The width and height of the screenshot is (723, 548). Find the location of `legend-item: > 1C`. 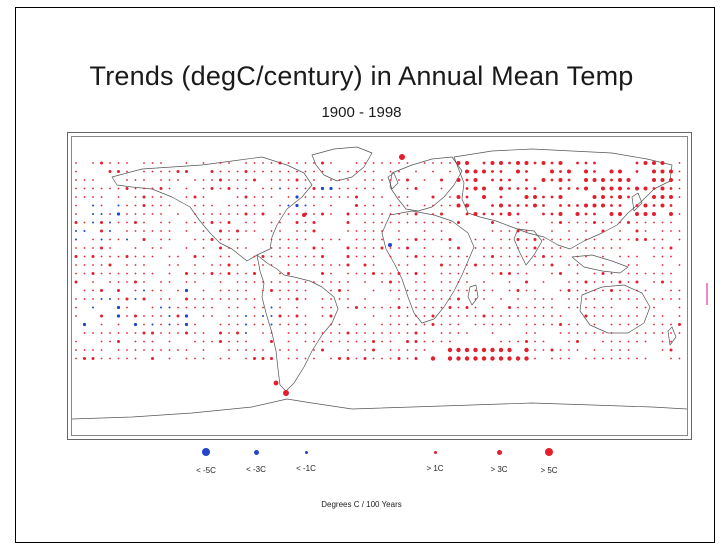

legend-item: > 1C is located at coordinates (435, 460).